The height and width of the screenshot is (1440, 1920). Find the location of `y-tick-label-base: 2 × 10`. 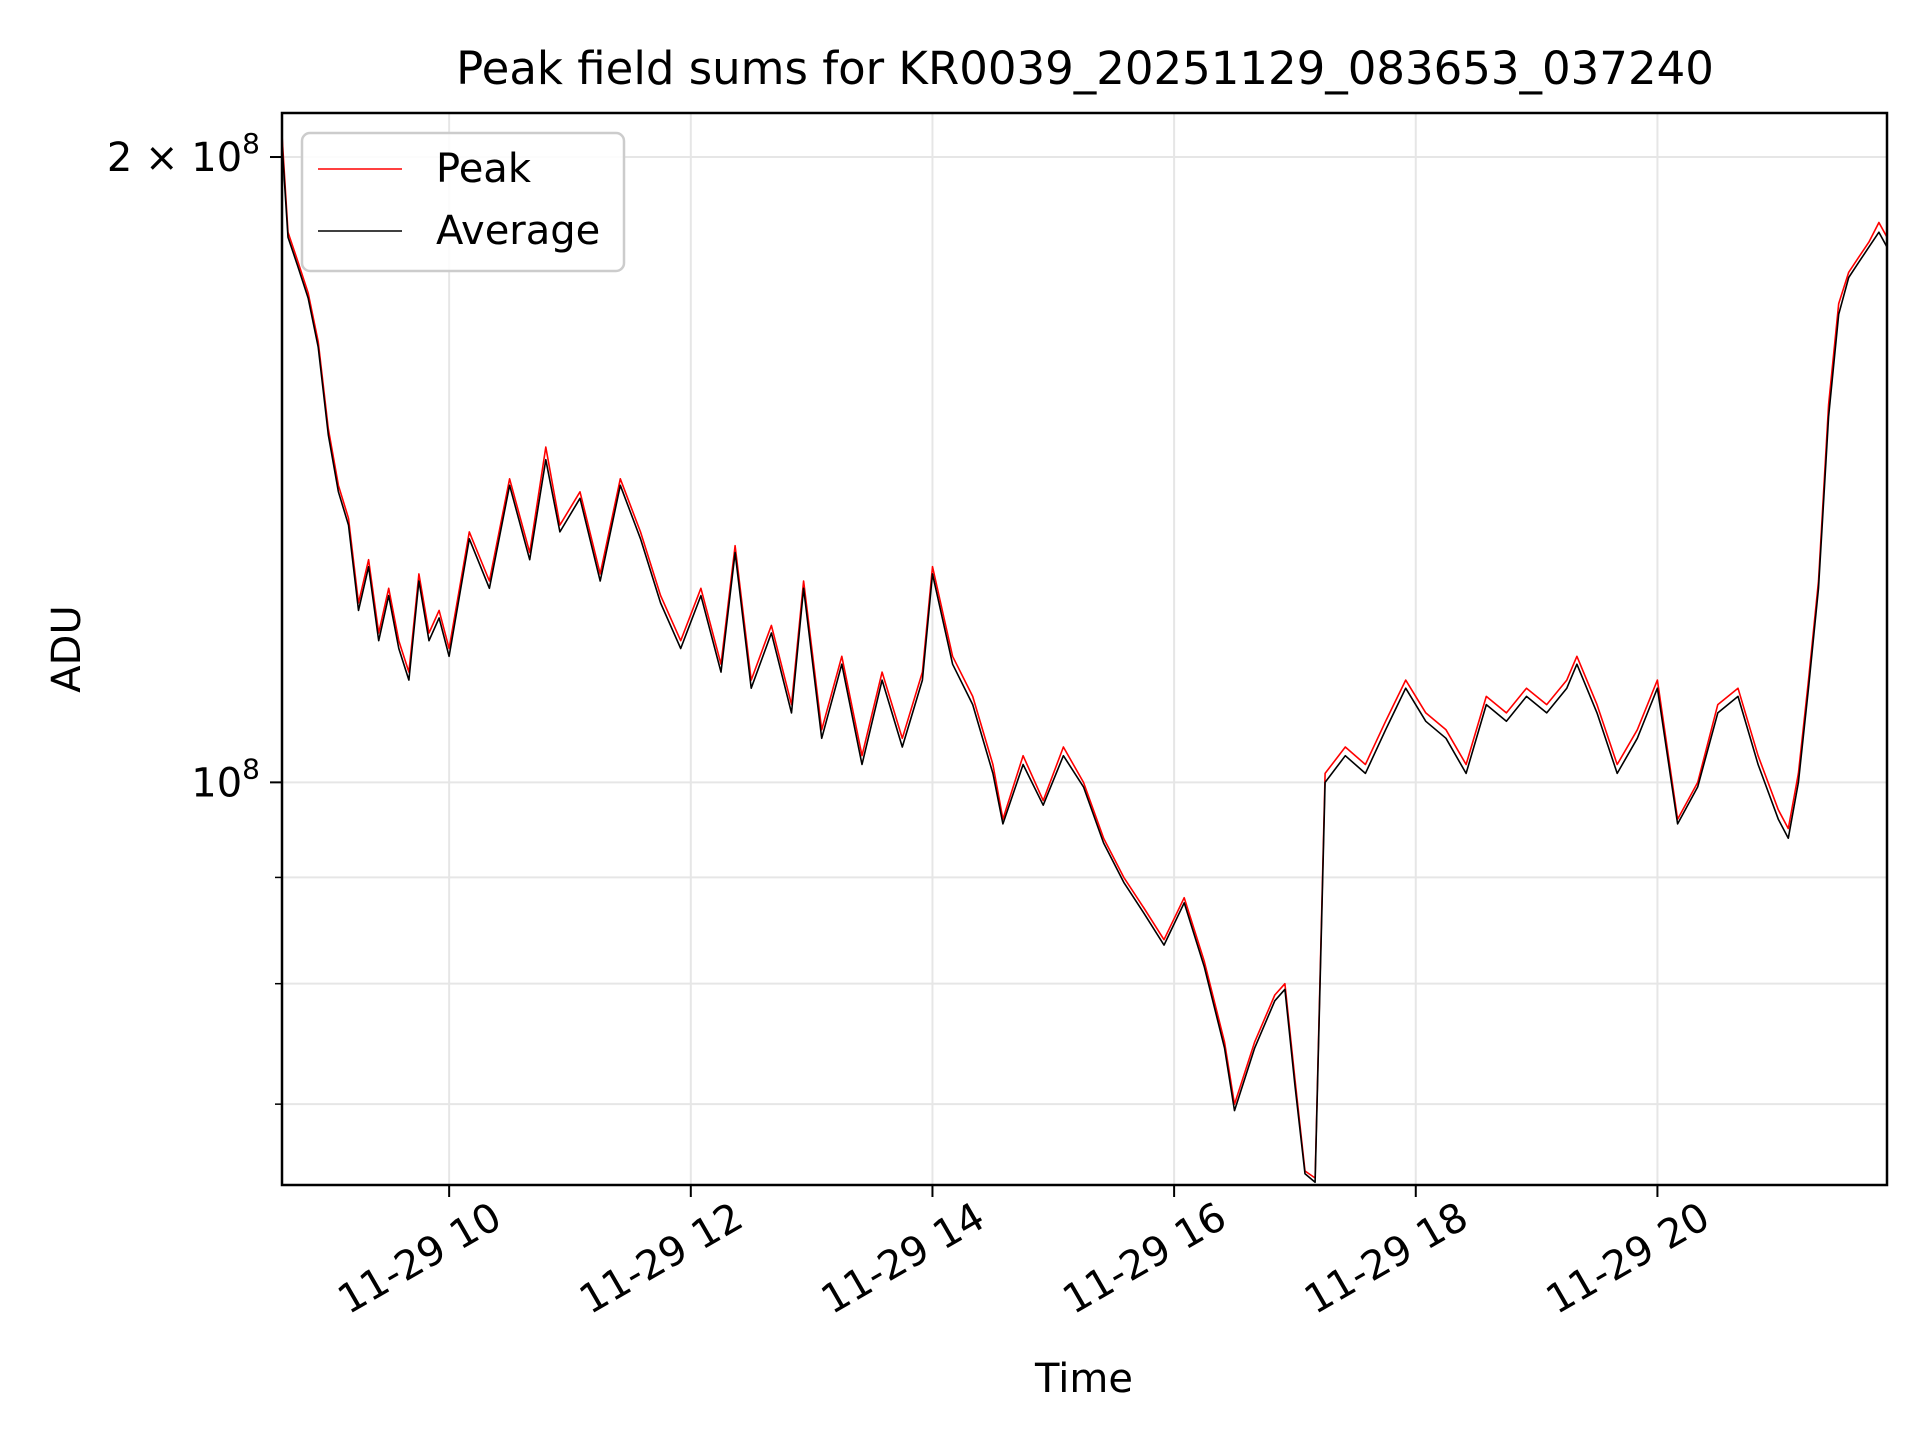

y-tick-label-base: 2 × 10 is located at coordinates (174, 158).